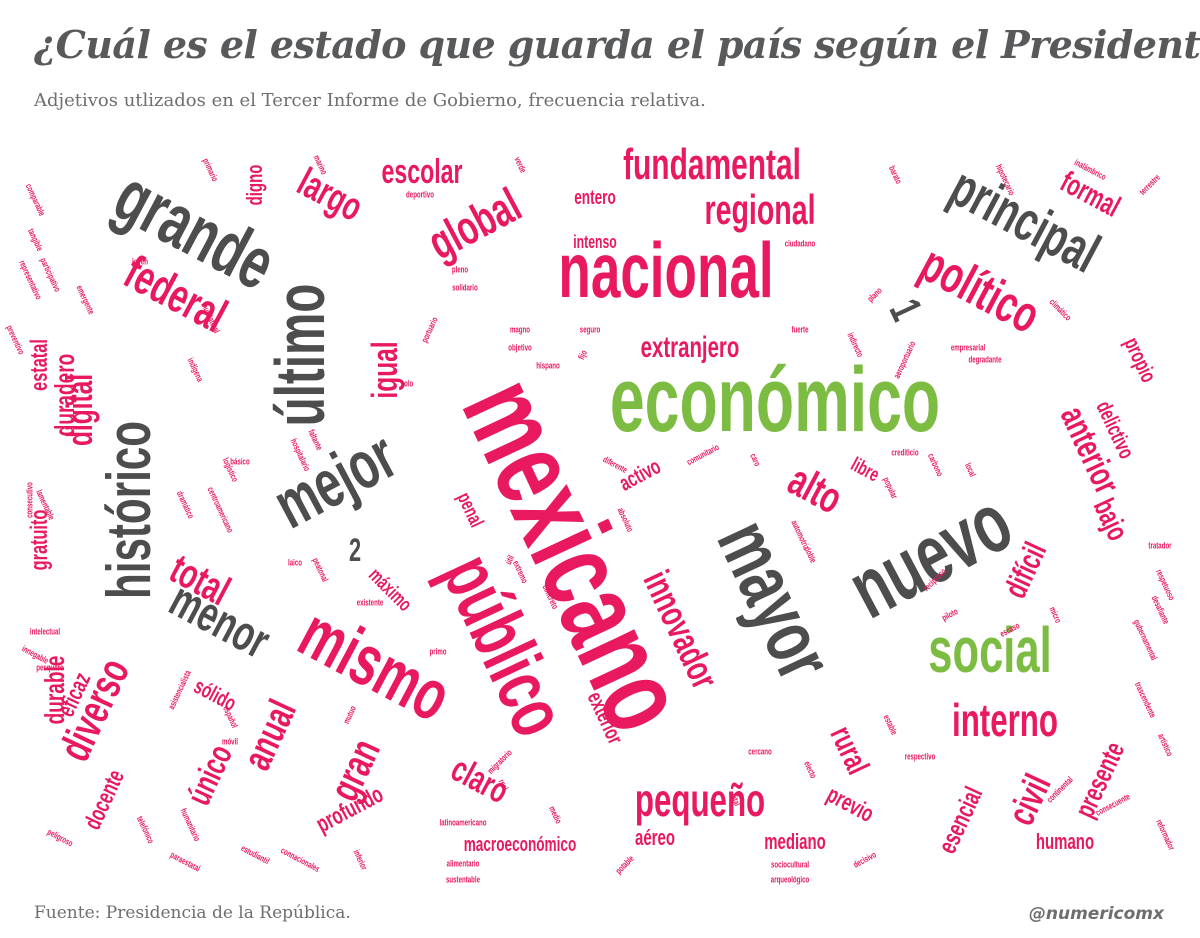  I want to click on cloud-word: seguro, so click(590, 329).